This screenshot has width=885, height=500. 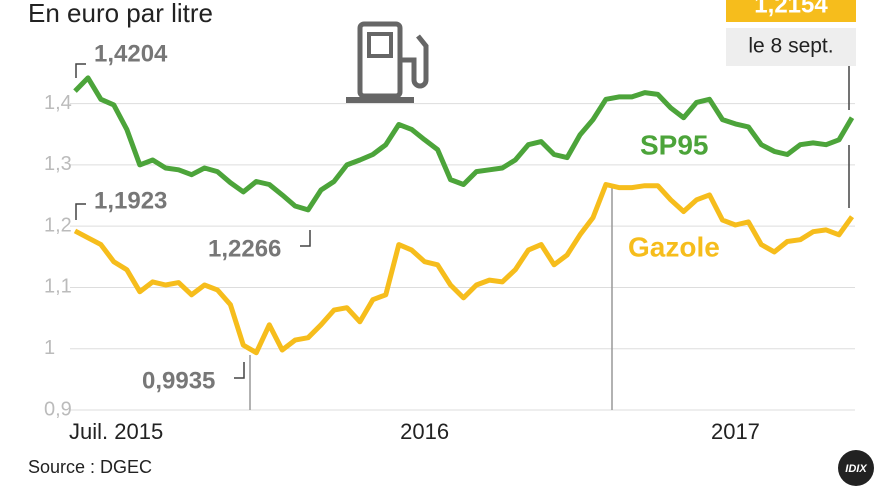 I want to click on highlight-box, so click(x=791, y=11).